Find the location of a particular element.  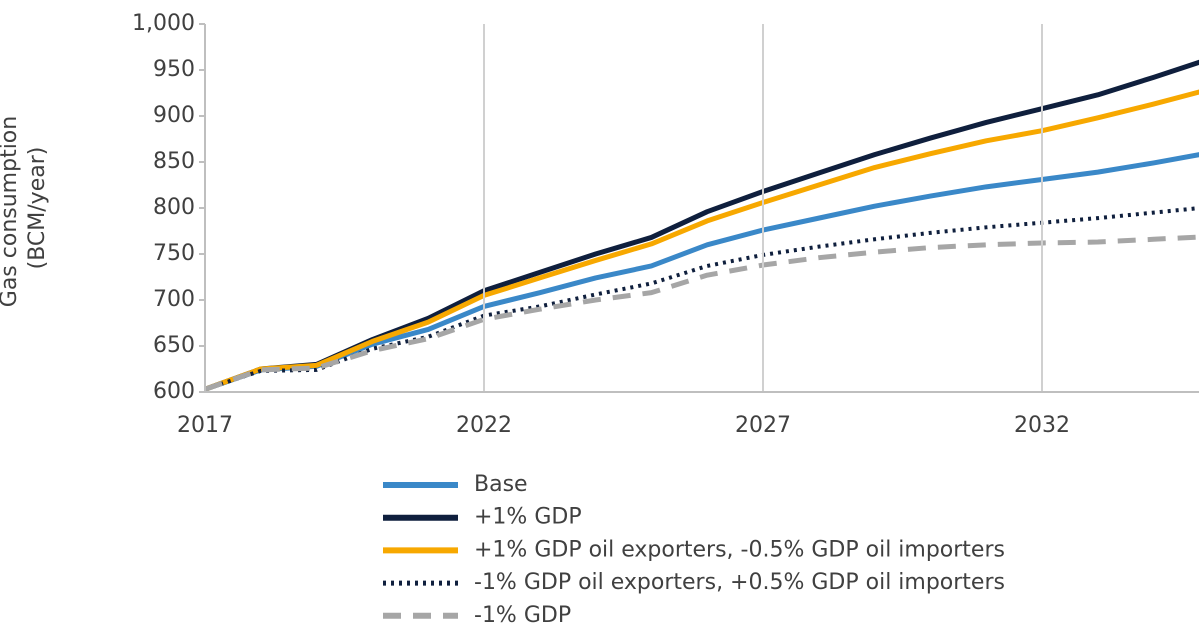

y-axis-label-line: (BCM/year) is located at coordinates (37, 208).